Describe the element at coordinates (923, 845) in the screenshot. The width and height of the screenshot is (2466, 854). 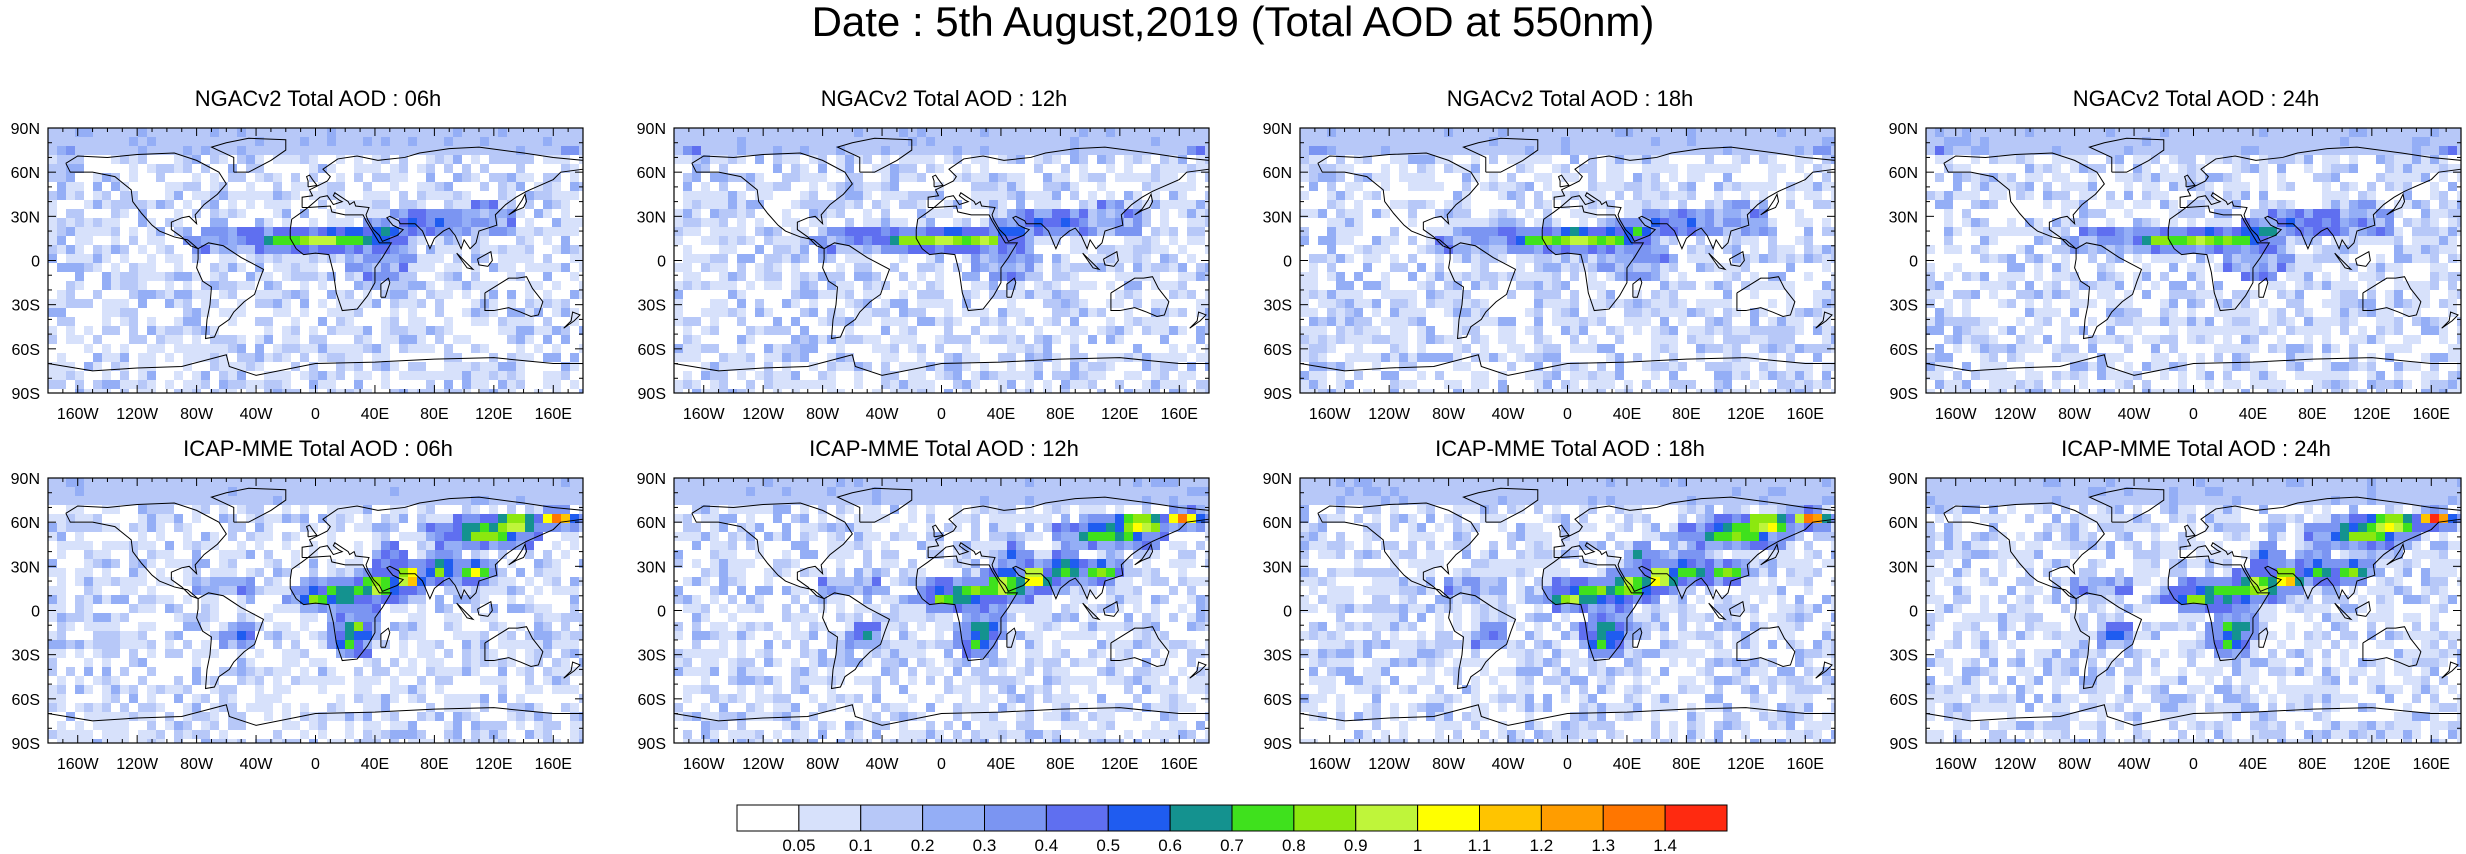
I see `colorbar-label: 0.2` at that location.